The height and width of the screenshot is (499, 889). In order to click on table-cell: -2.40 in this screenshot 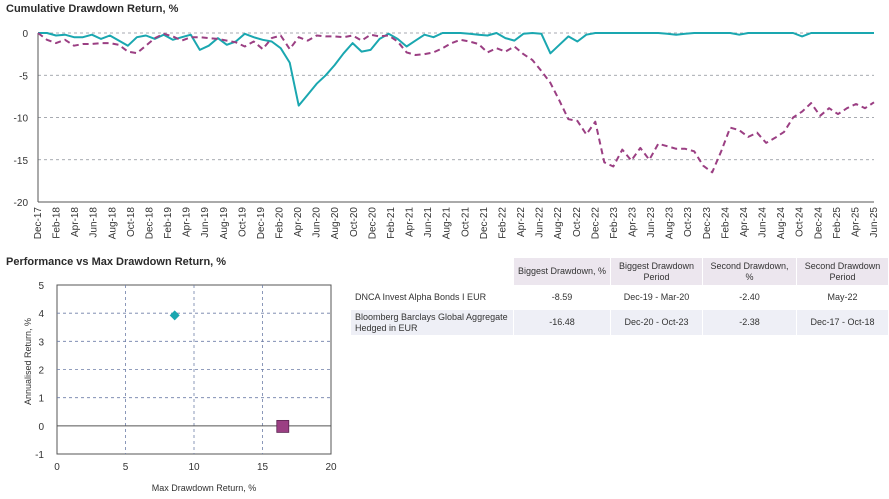, I will do `click(749, 297)`.